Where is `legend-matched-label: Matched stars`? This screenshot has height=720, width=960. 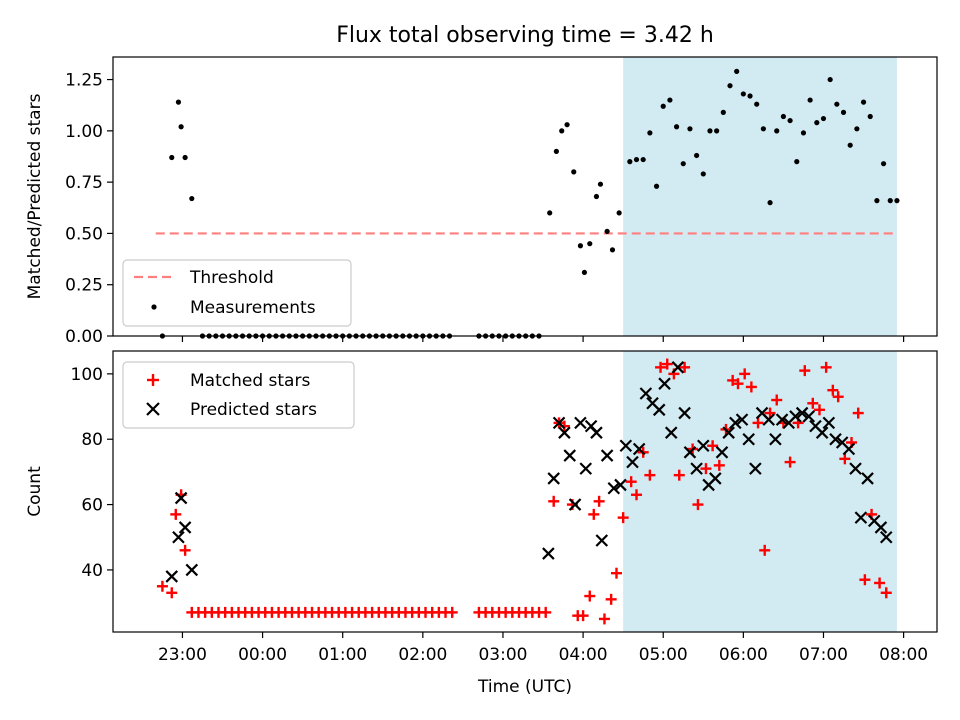 legend-matched-label: Matched stars is located at coordinates (250, 381).